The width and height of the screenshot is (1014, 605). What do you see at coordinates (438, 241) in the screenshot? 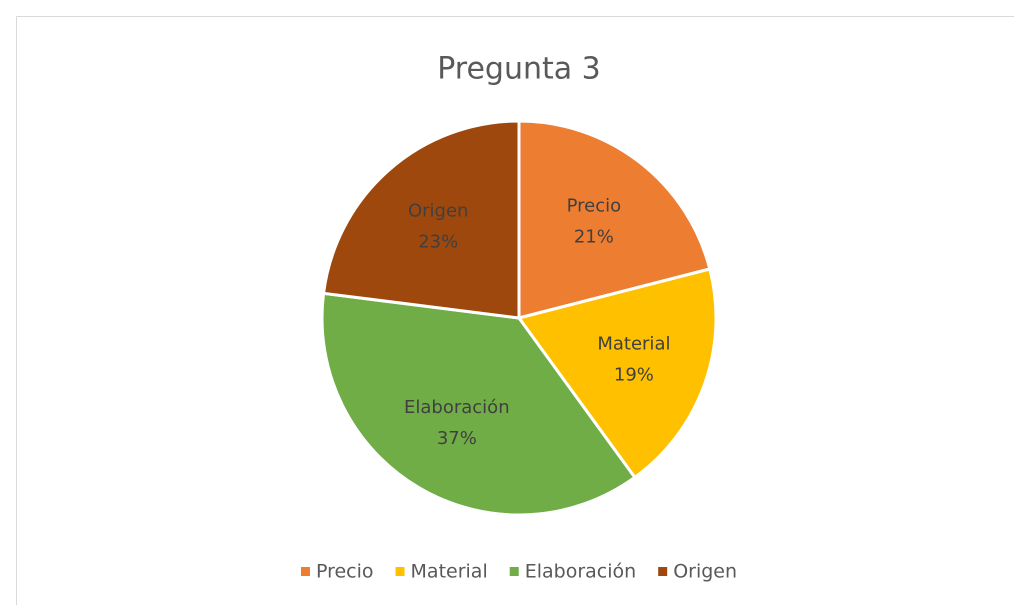
I see `slice-value: 23%` at bounding box center [438, 241].